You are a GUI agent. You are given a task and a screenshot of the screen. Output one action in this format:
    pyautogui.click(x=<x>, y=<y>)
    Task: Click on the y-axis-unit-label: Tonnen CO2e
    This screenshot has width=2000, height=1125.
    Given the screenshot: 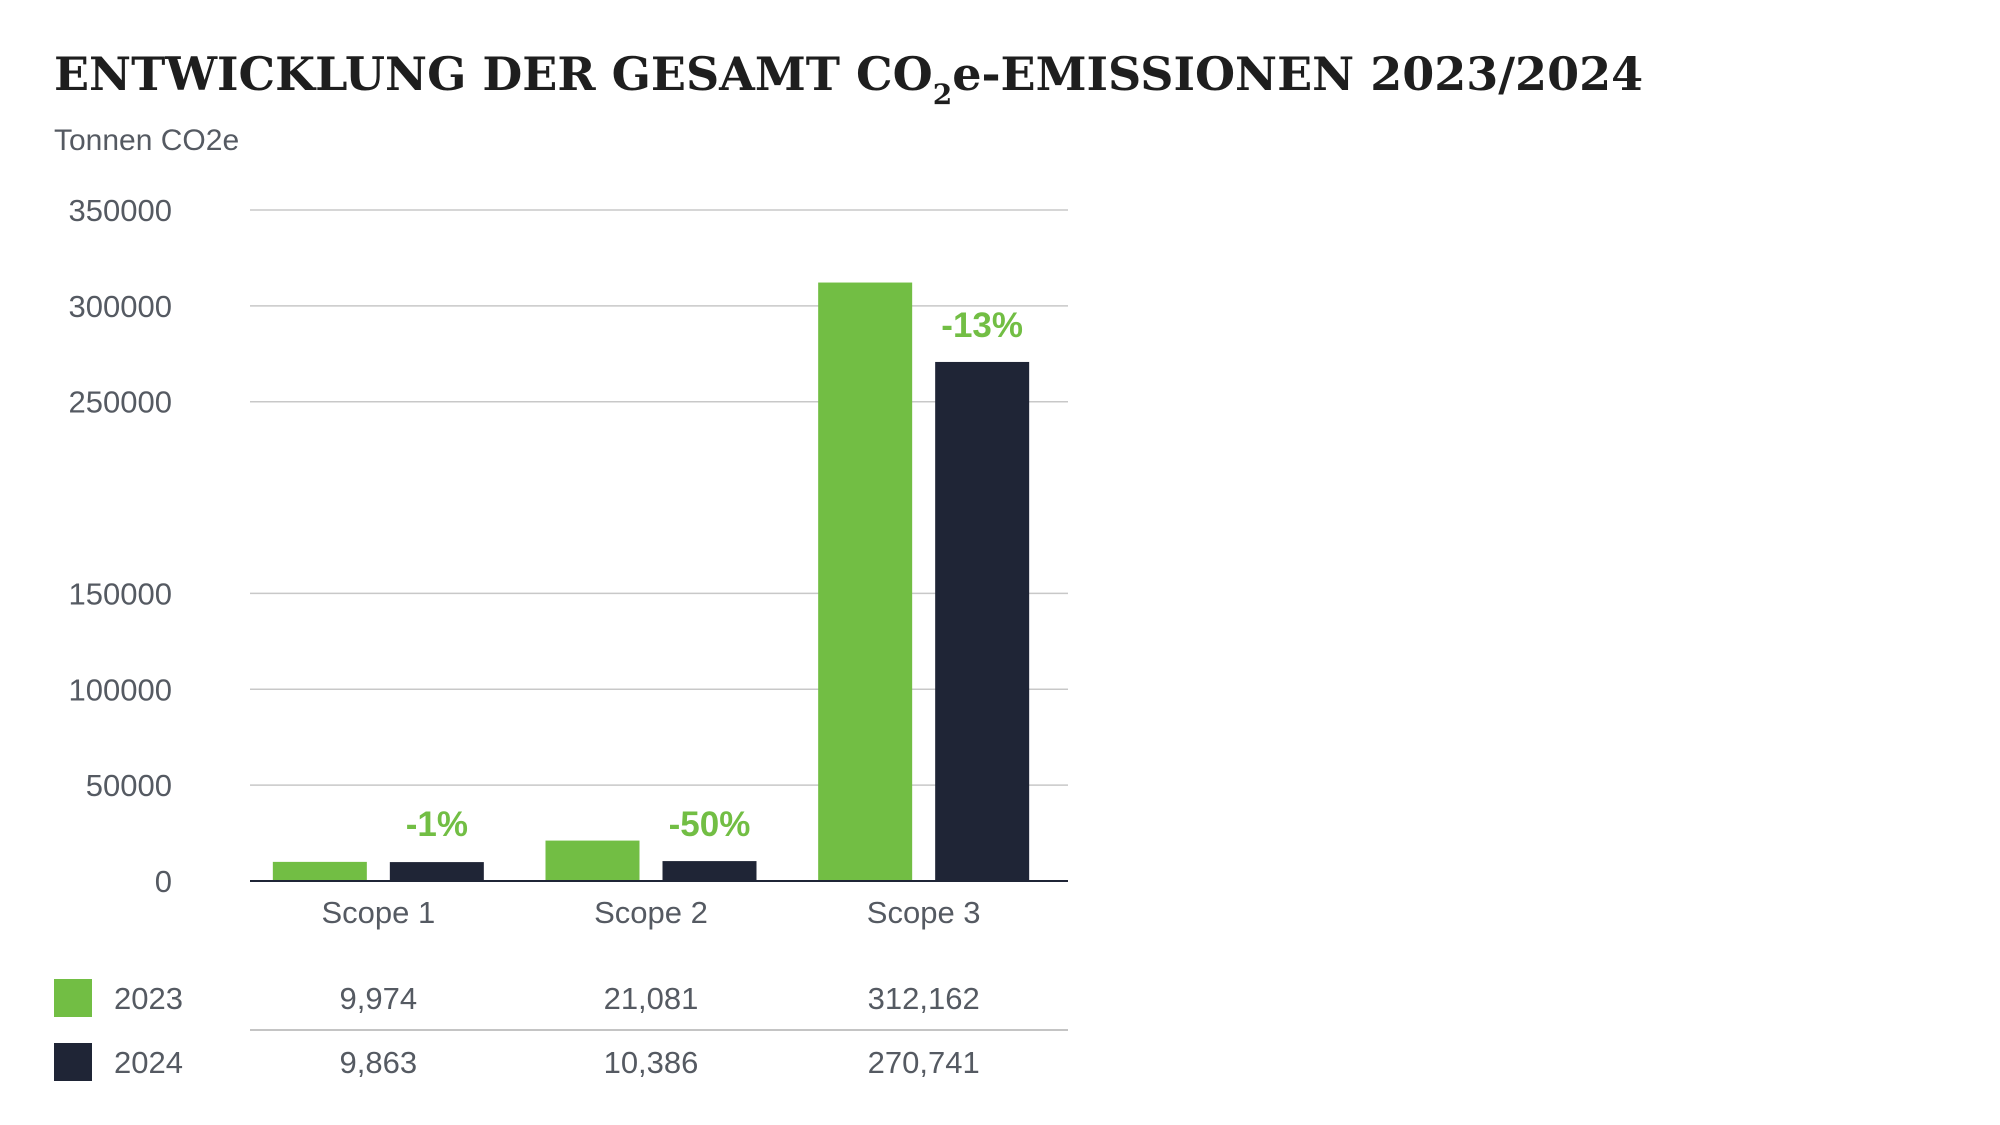 What is the action you would take?
    pyautogui.click(x=146, y=140)
    